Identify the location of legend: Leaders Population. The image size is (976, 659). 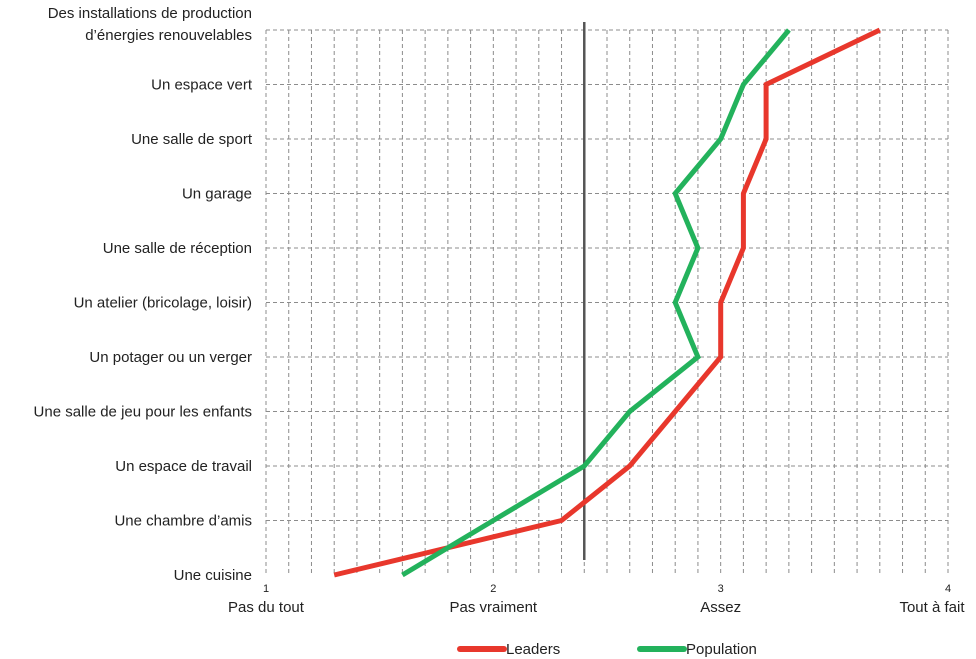
(607, 649).